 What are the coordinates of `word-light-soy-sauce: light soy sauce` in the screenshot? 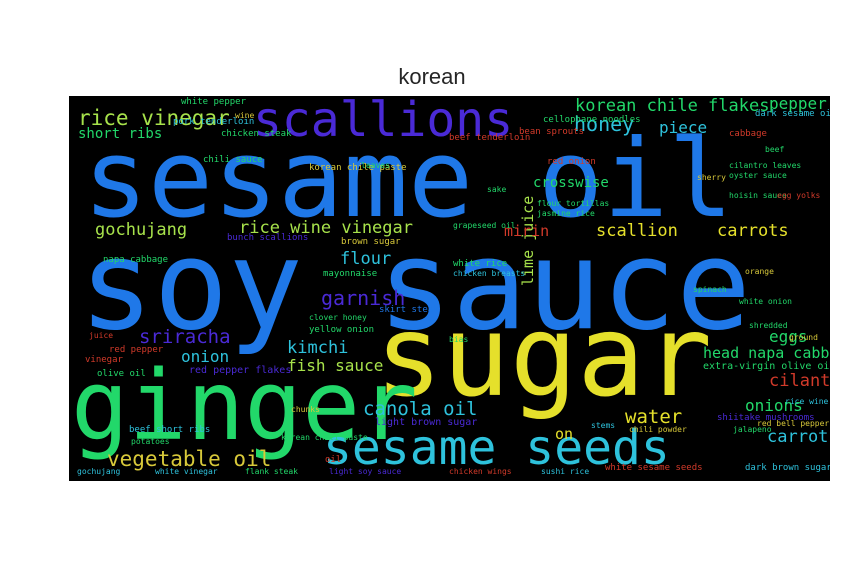 It's located at (365, 471).